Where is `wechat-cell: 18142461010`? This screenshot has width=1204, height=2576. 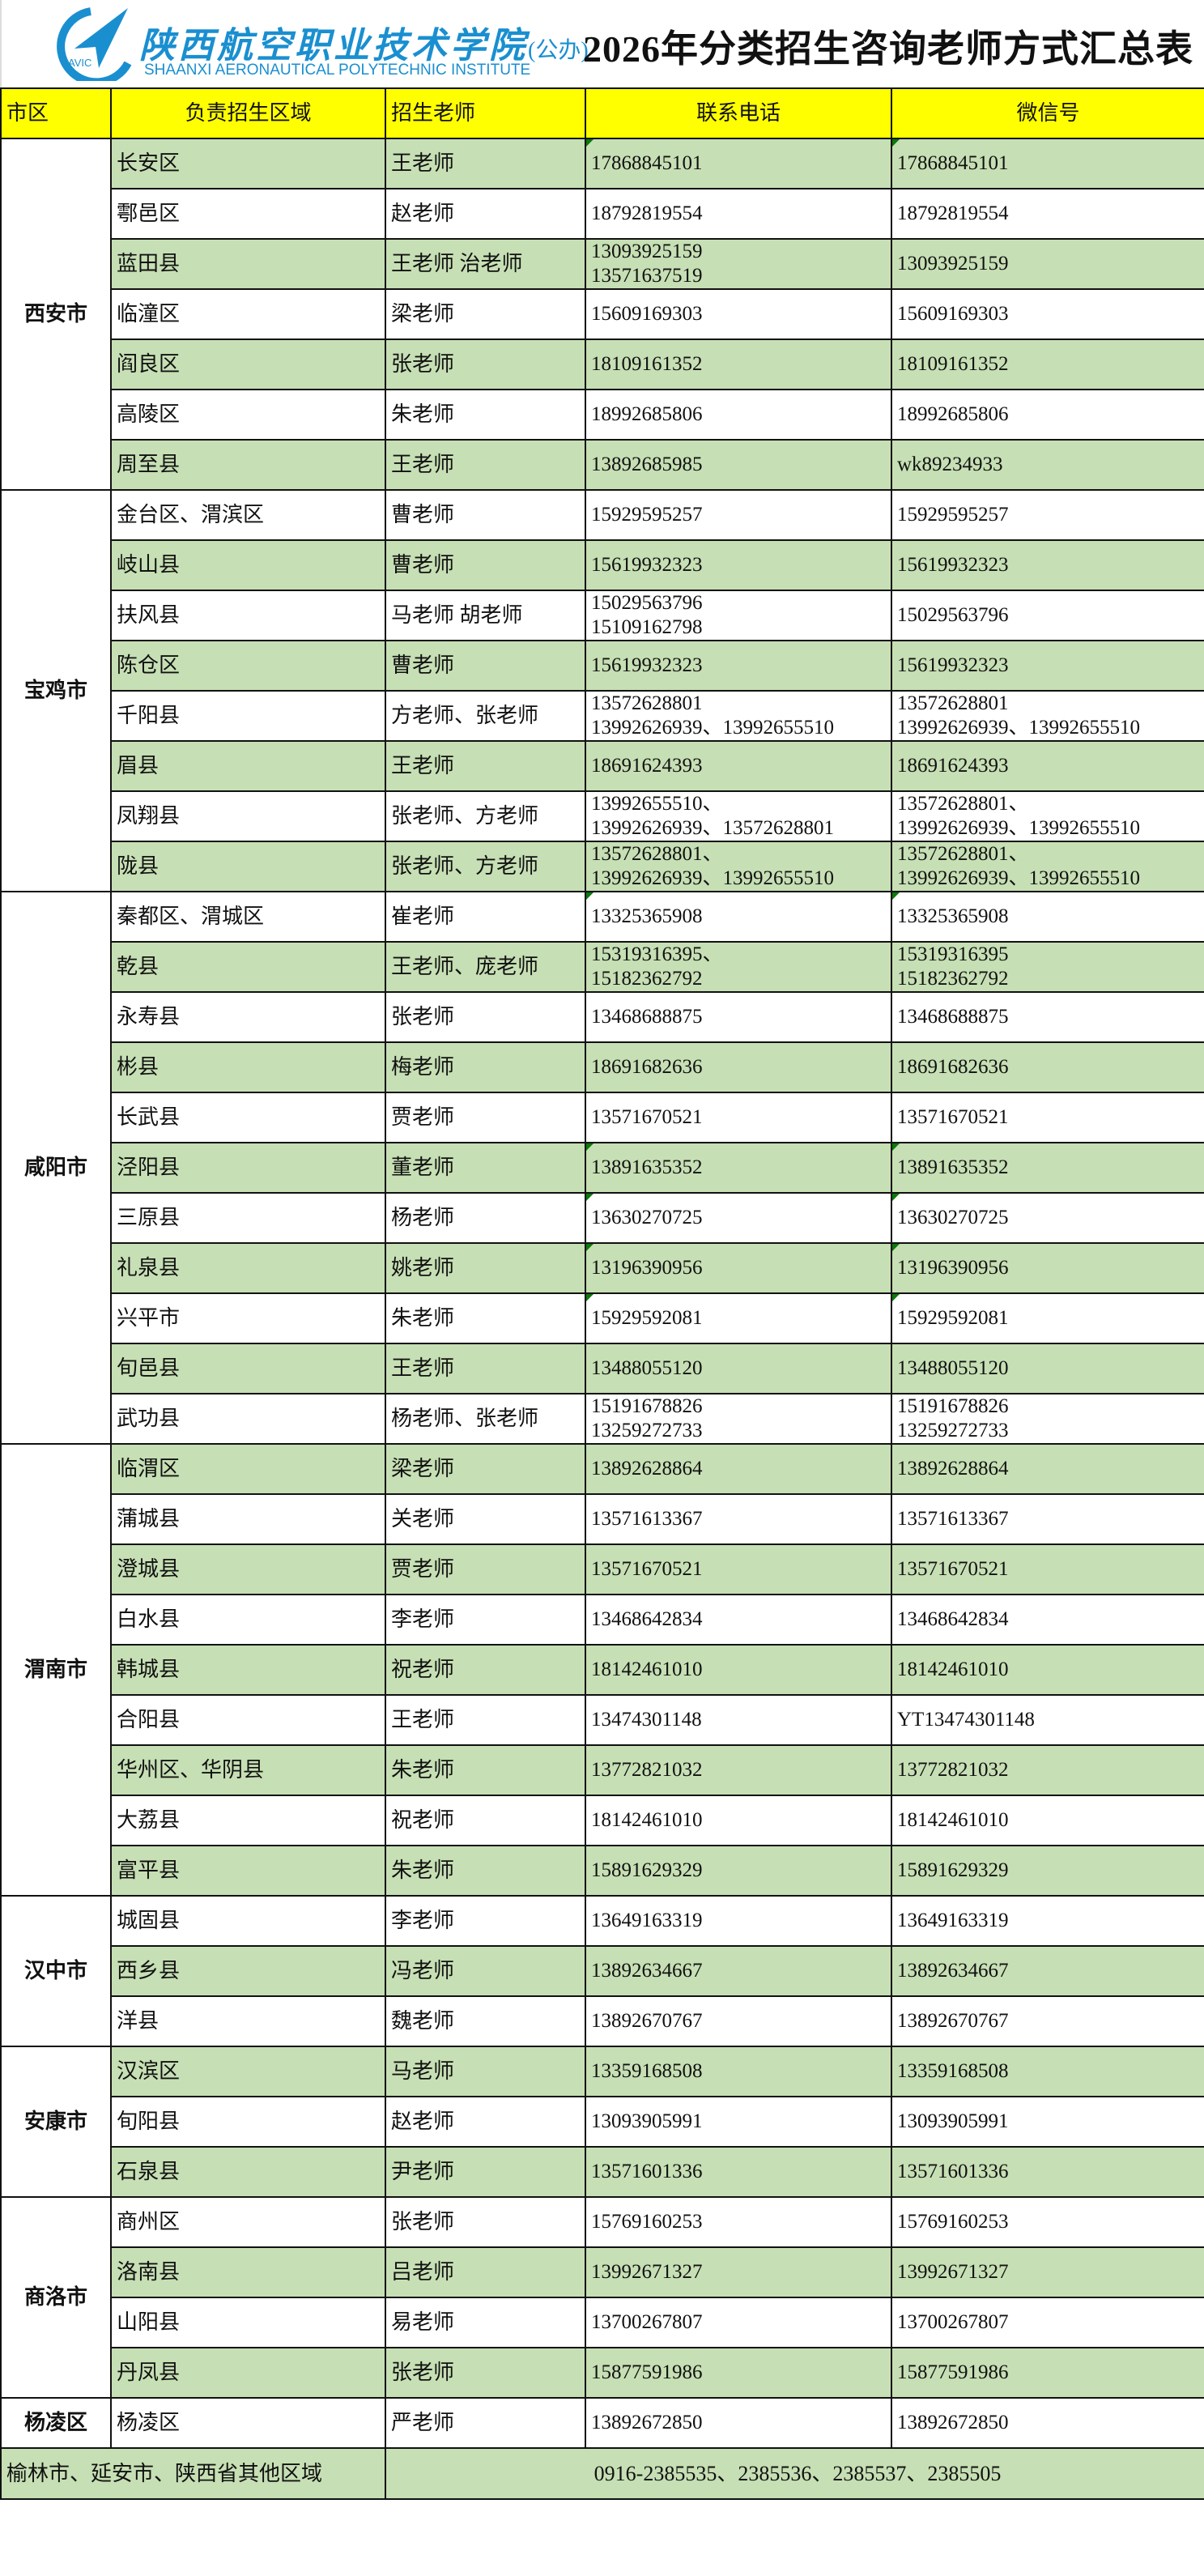
wechat-cell: 18142461010 is located at coordinates (1047, 1670).